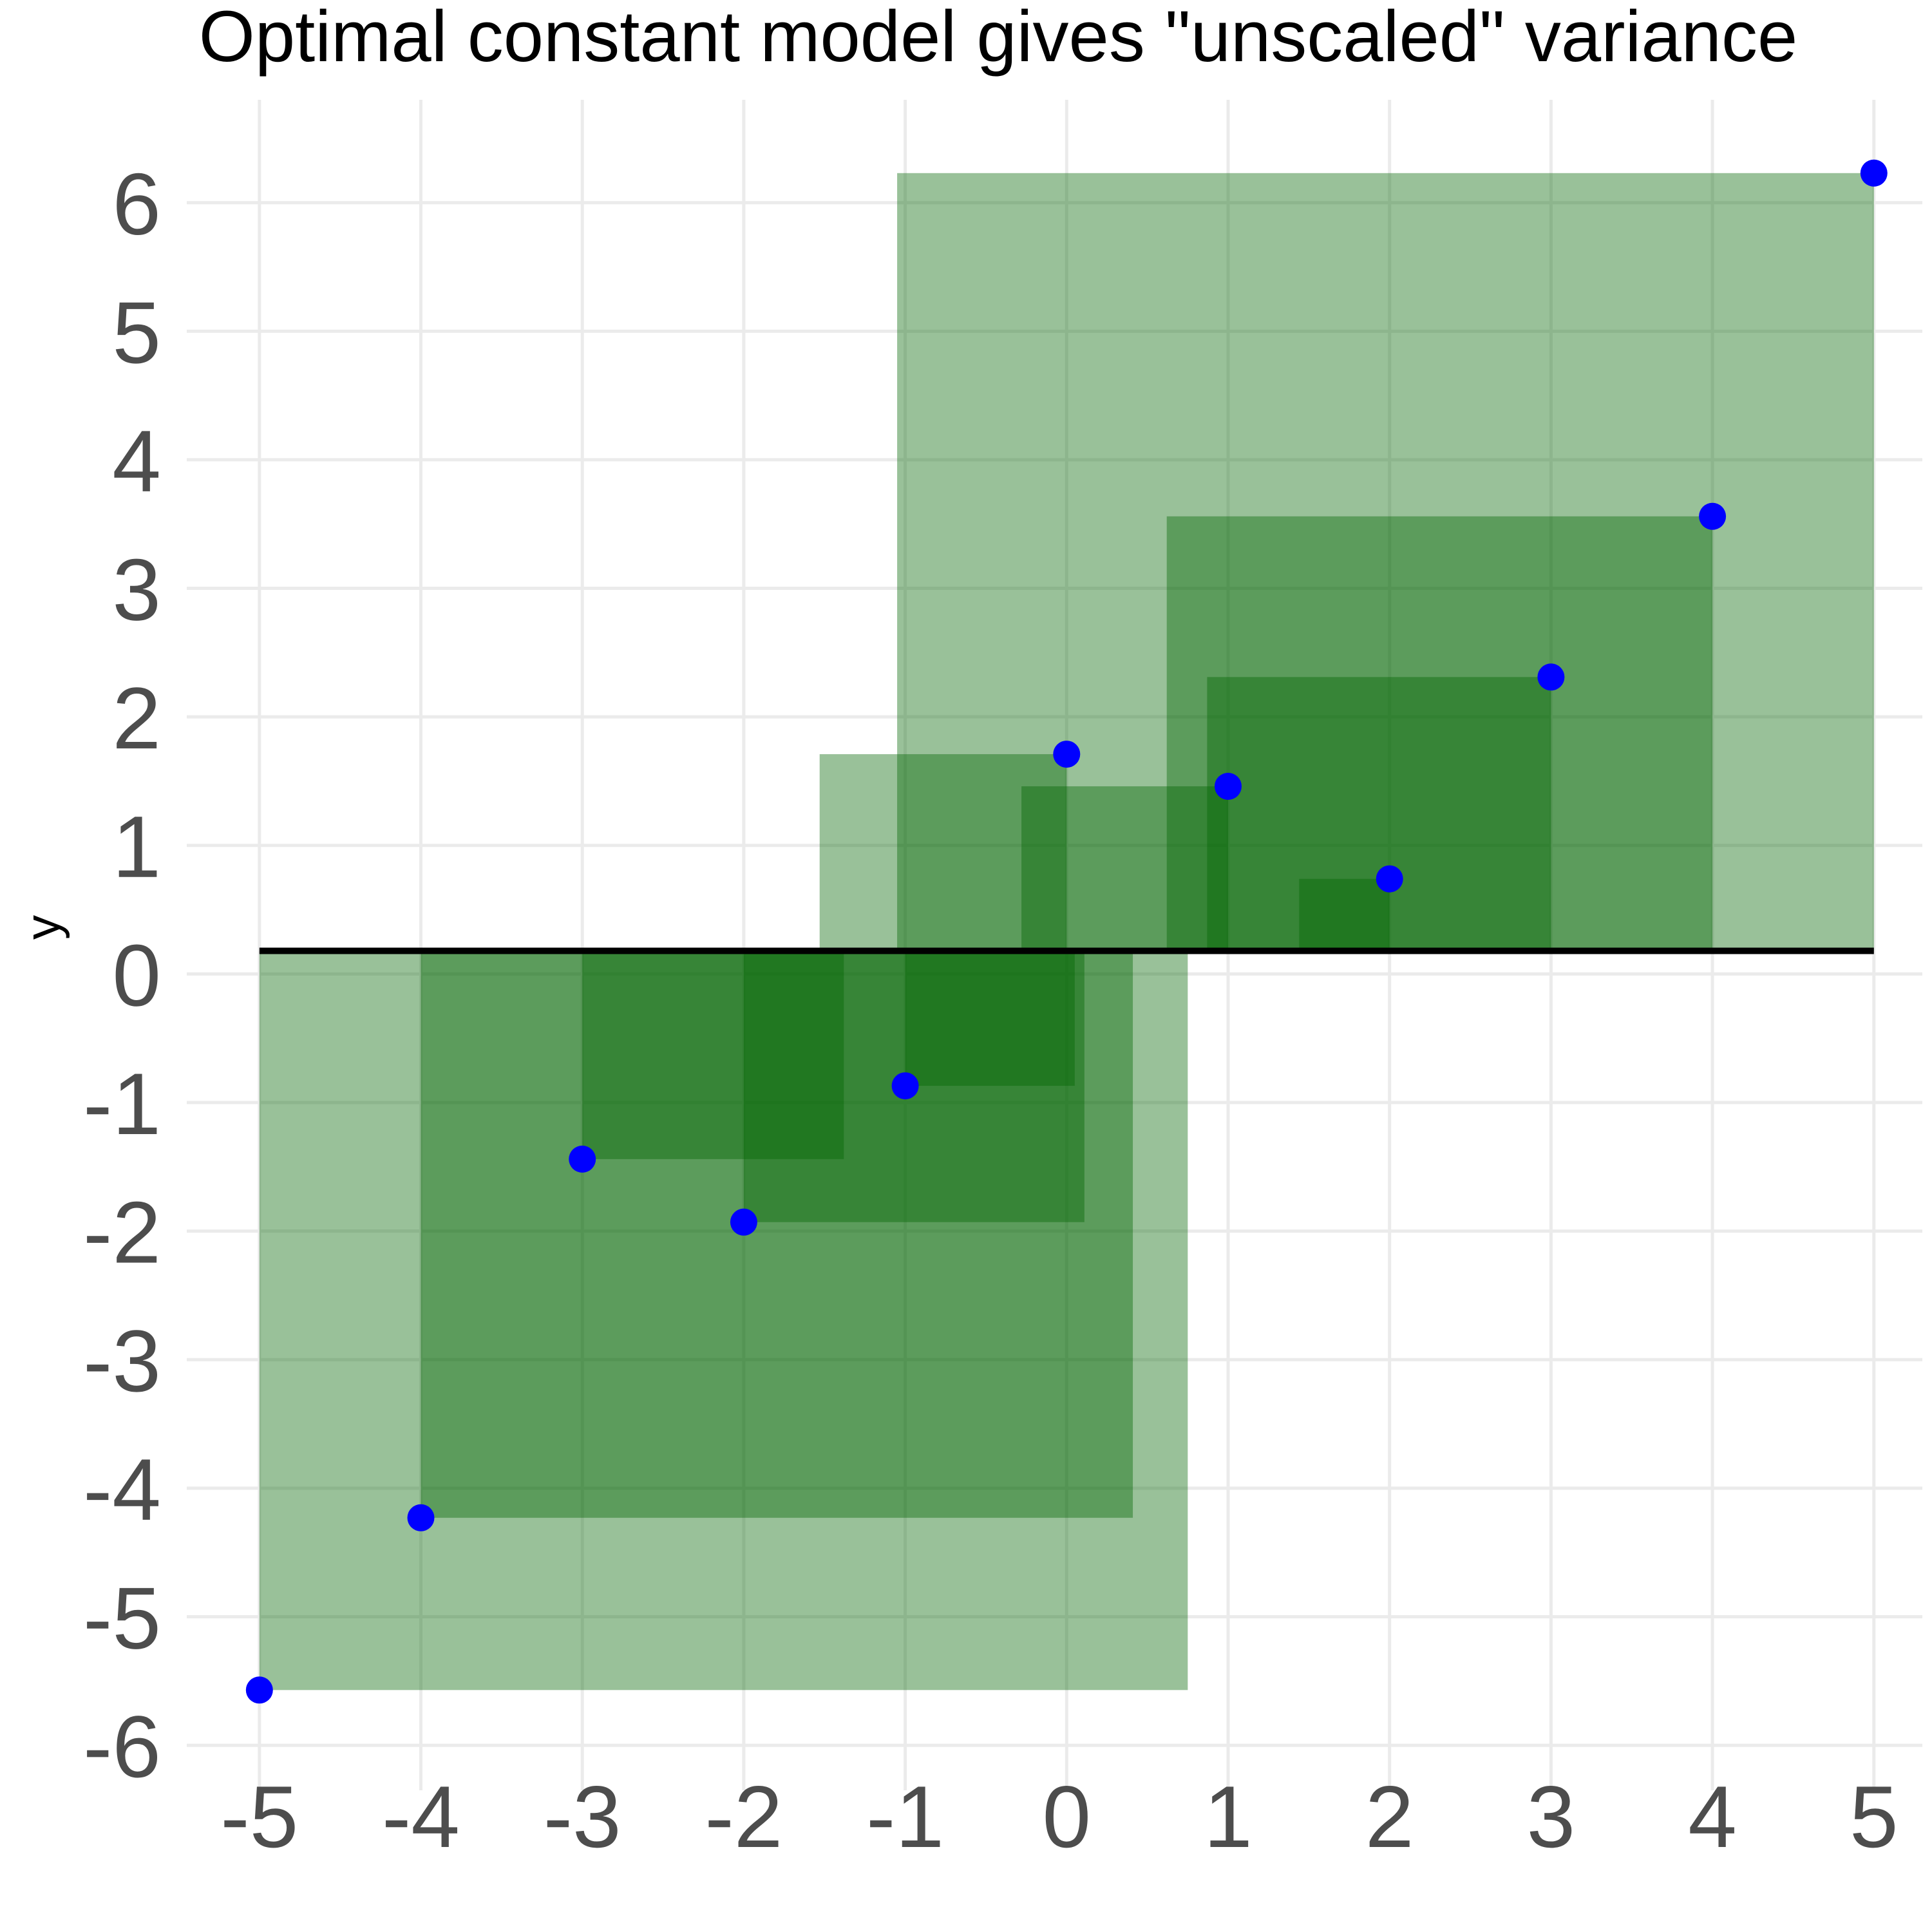  I want to click on x-tick-label: 5, so click(1874, 1817).